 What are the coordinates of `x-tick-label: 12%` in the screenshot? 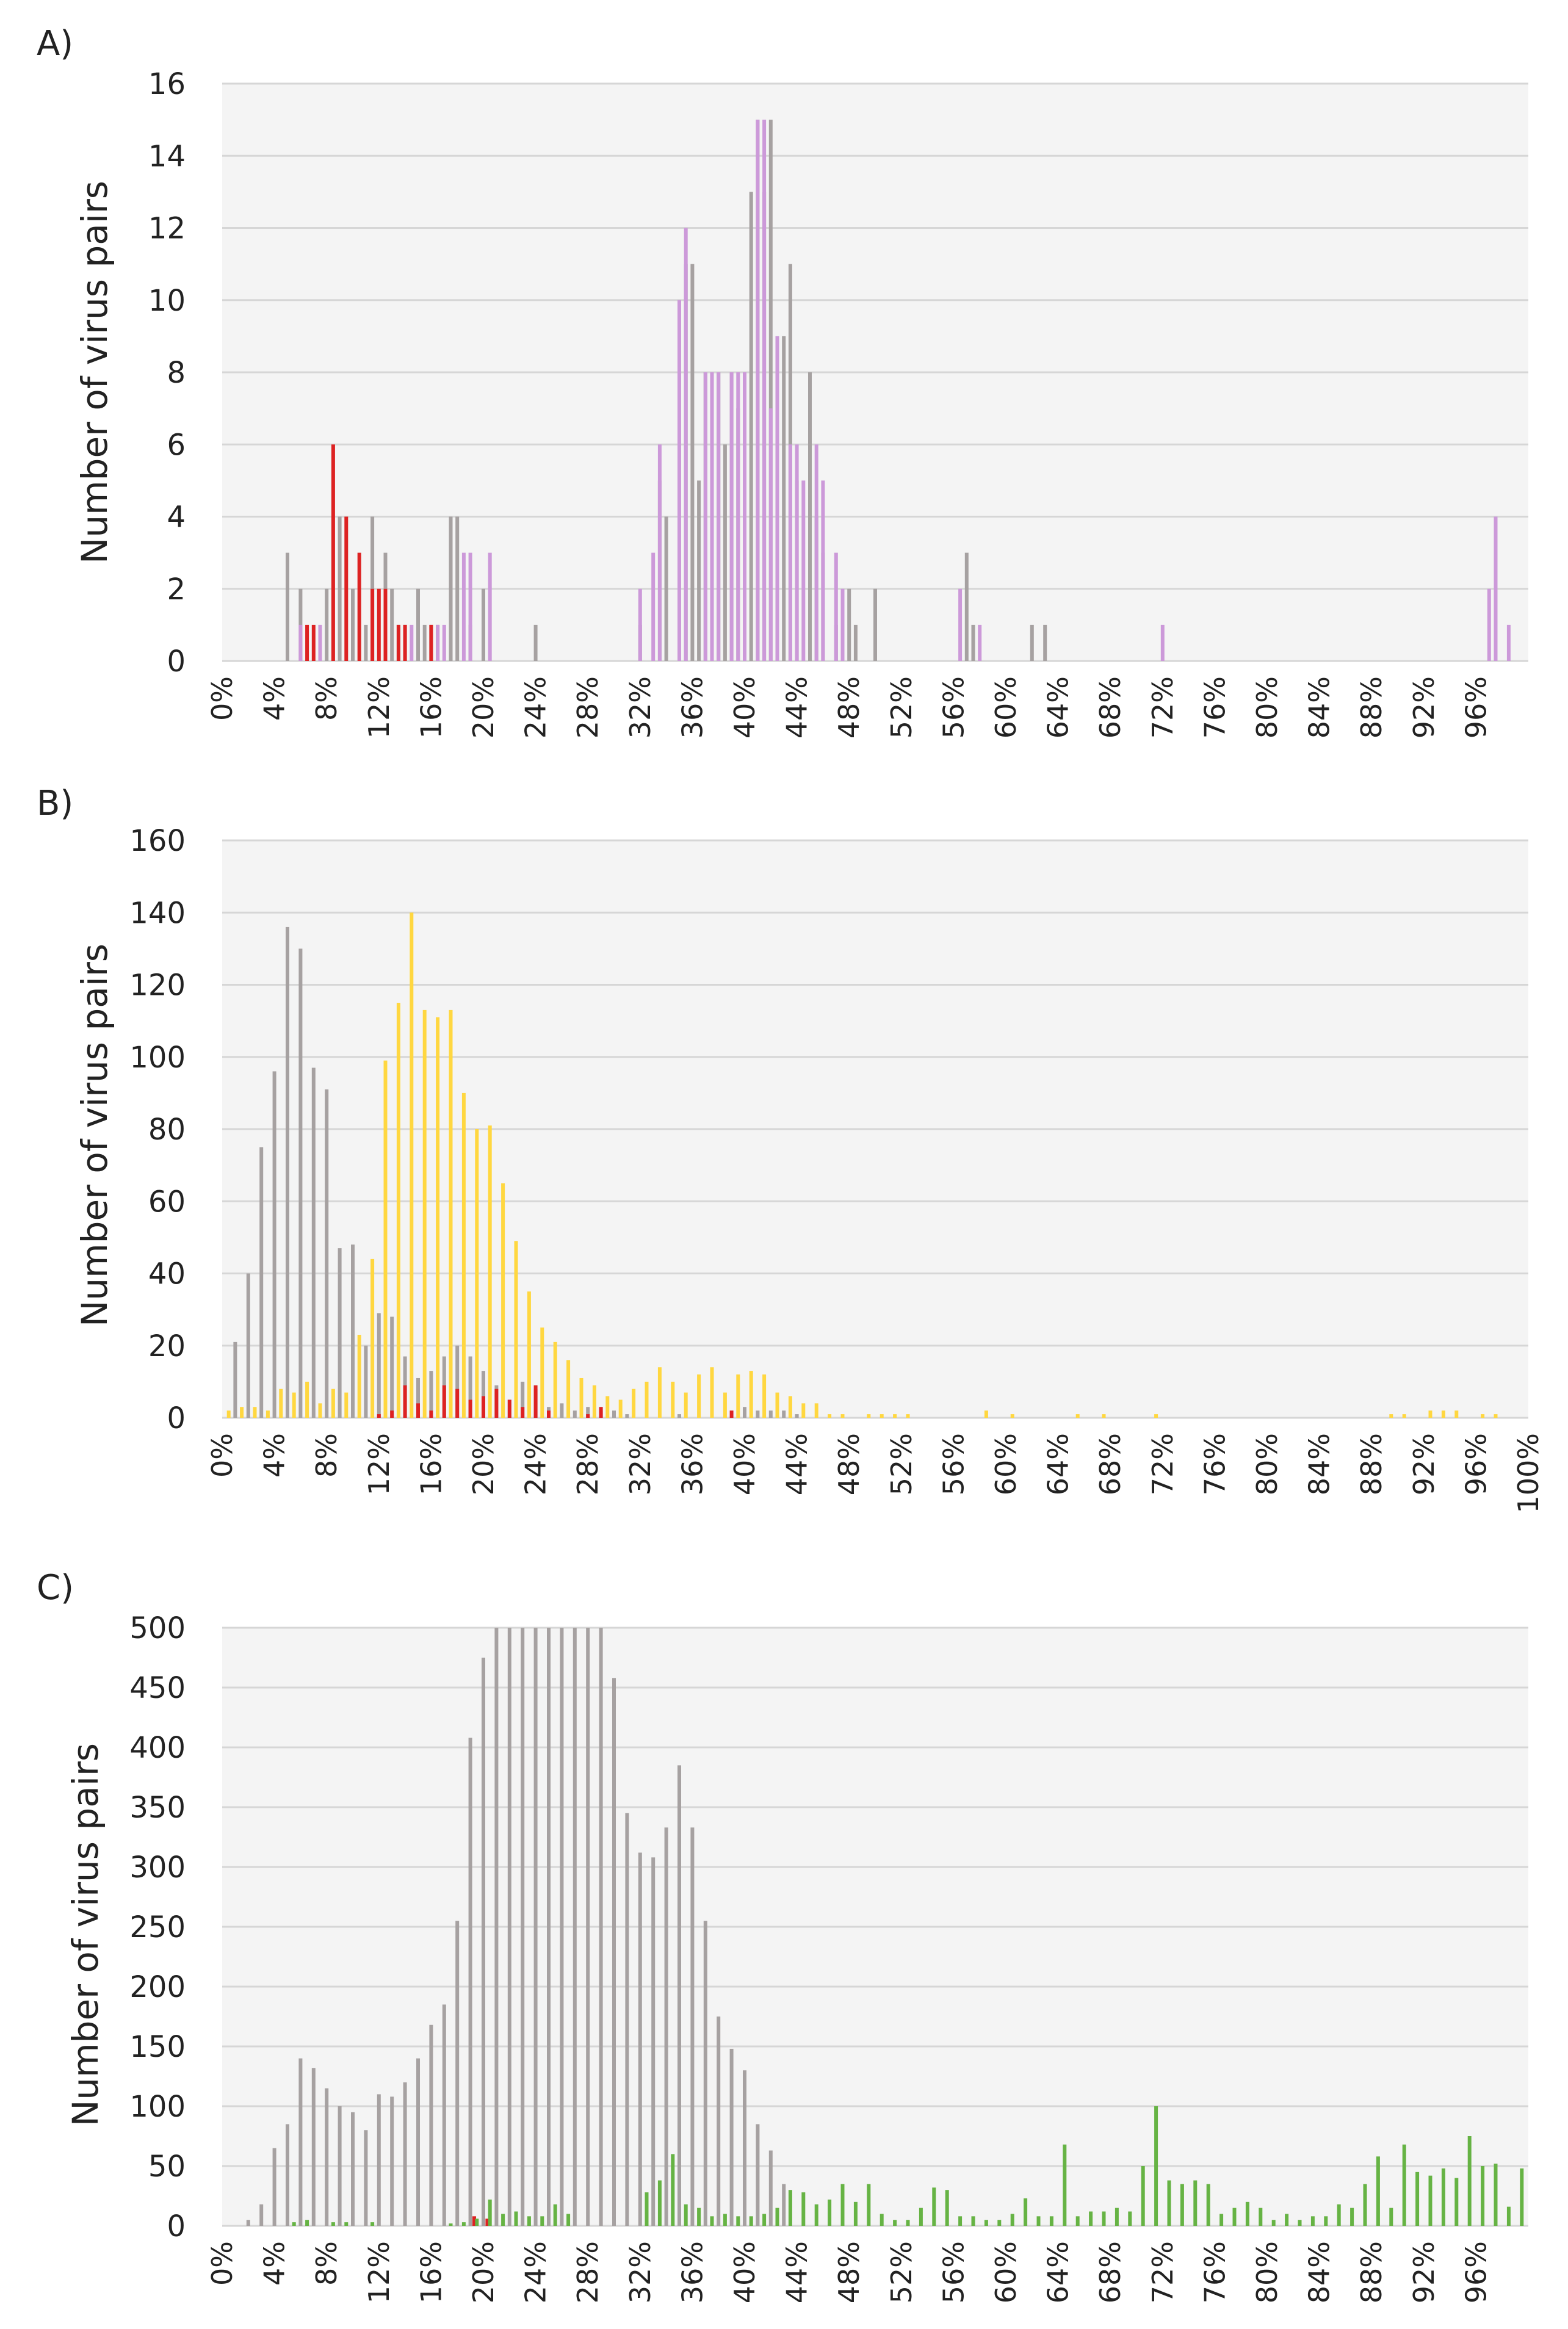 It's located at (380, 707).